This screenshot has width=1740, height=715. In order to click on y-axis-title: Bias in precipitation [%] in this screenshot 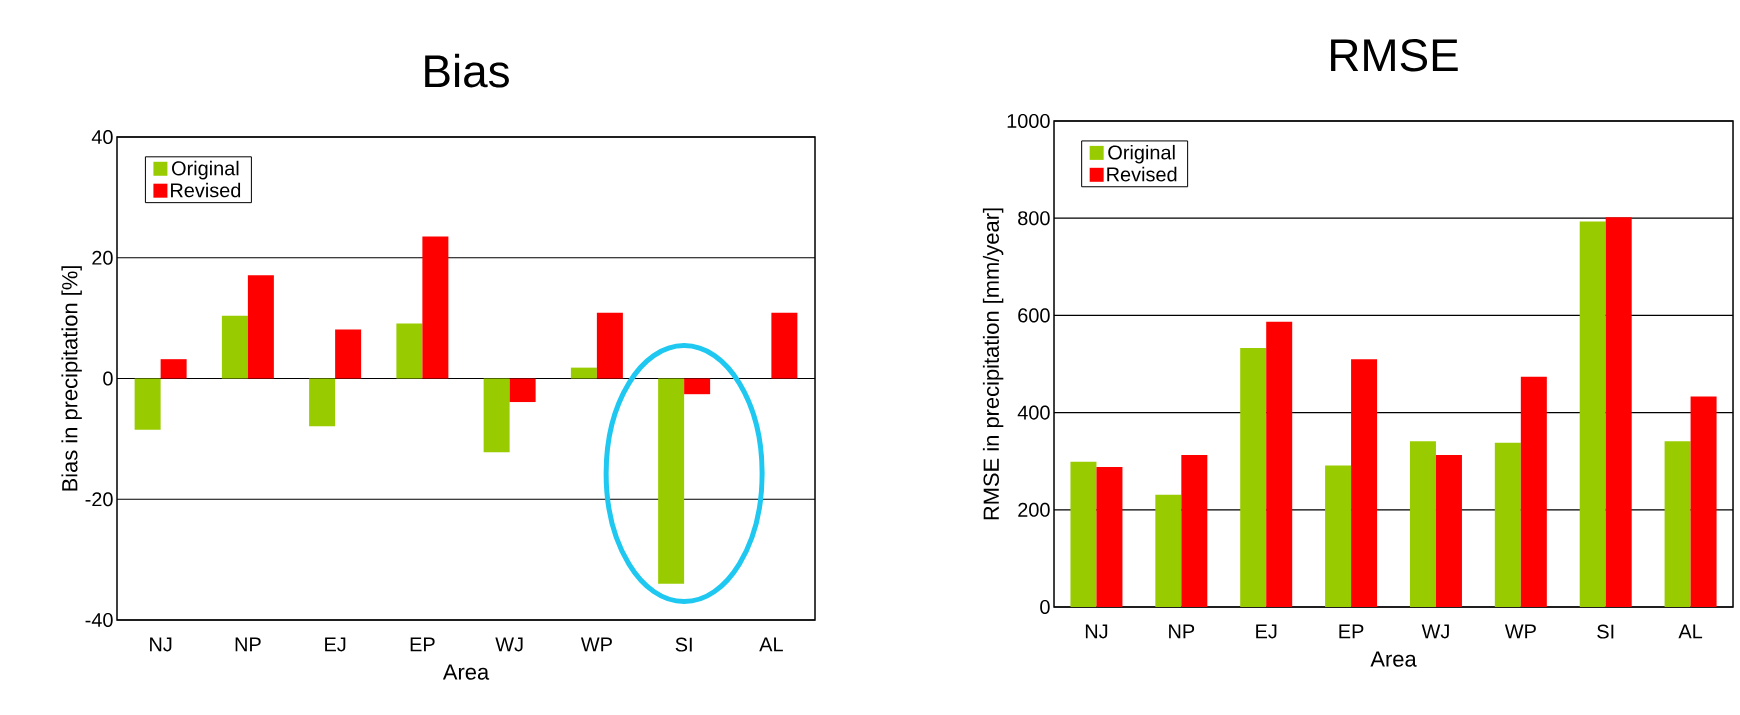, I will do `click(71, 378)`.